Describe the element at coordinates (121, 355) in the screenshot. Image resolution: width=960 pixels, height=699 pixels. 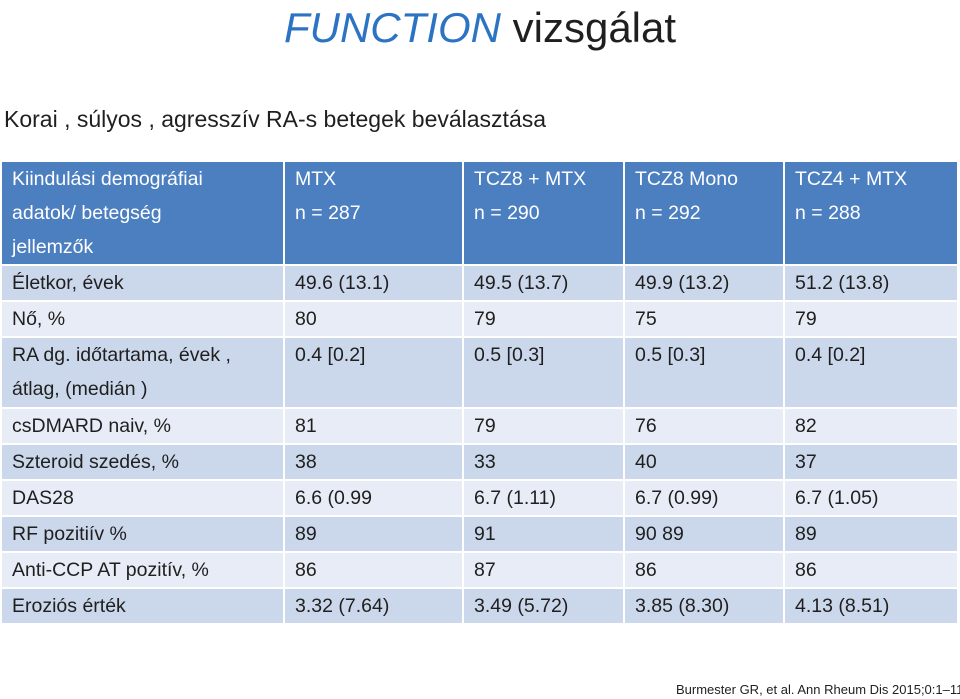
I see `row-label-line-1: RA dg. időtartama, évek ,` at that location.